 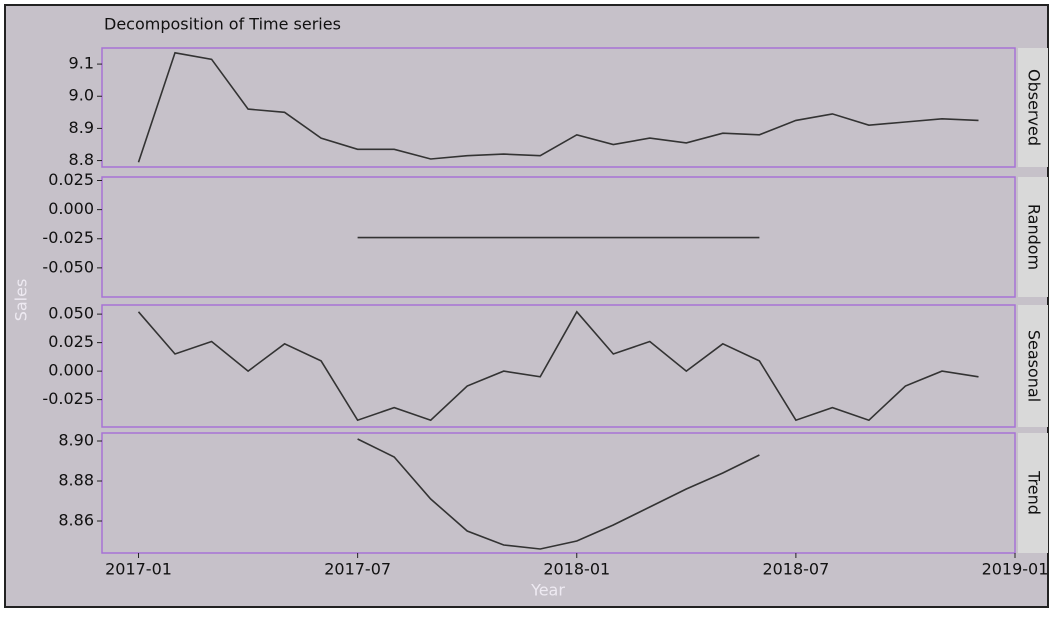 I want to click on y-tick-label: 8.90, so click(x=76, y=440).